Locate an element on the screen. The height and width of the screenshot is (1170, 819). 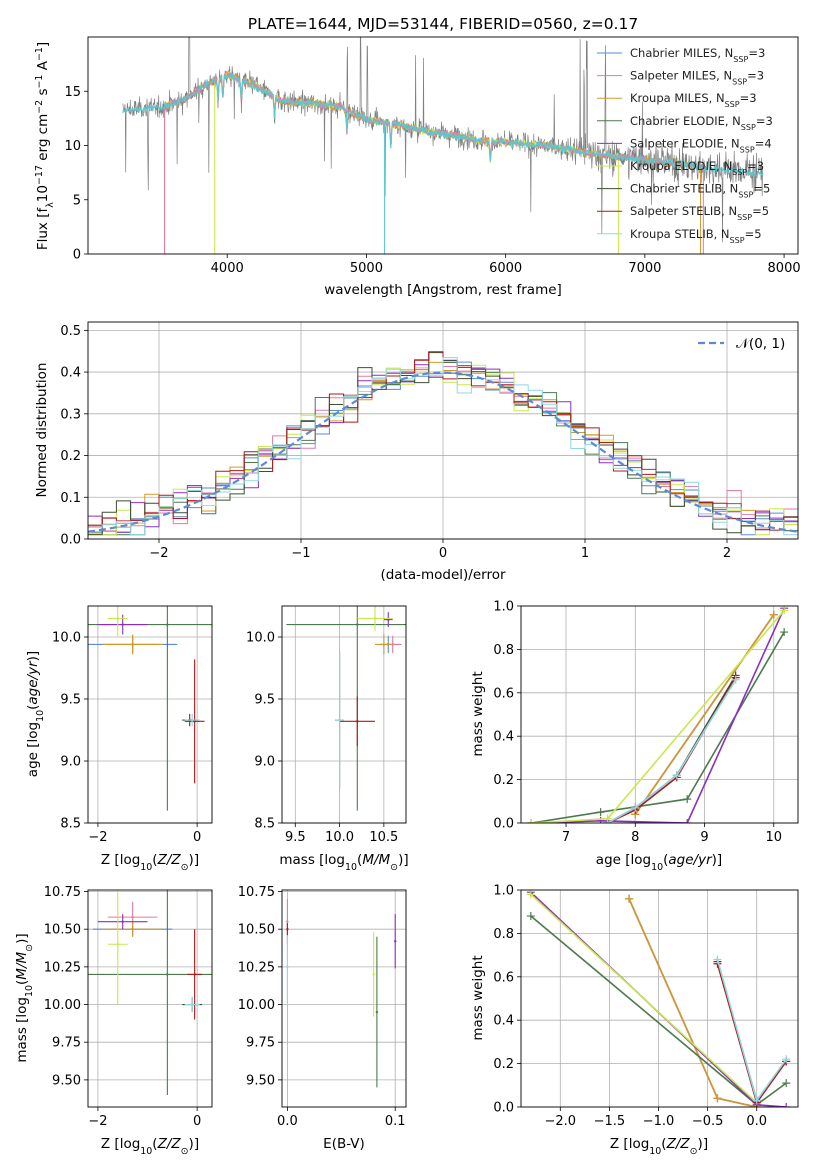
label-part: Chabrier STELIB, N is located at coordinates (684, 189).